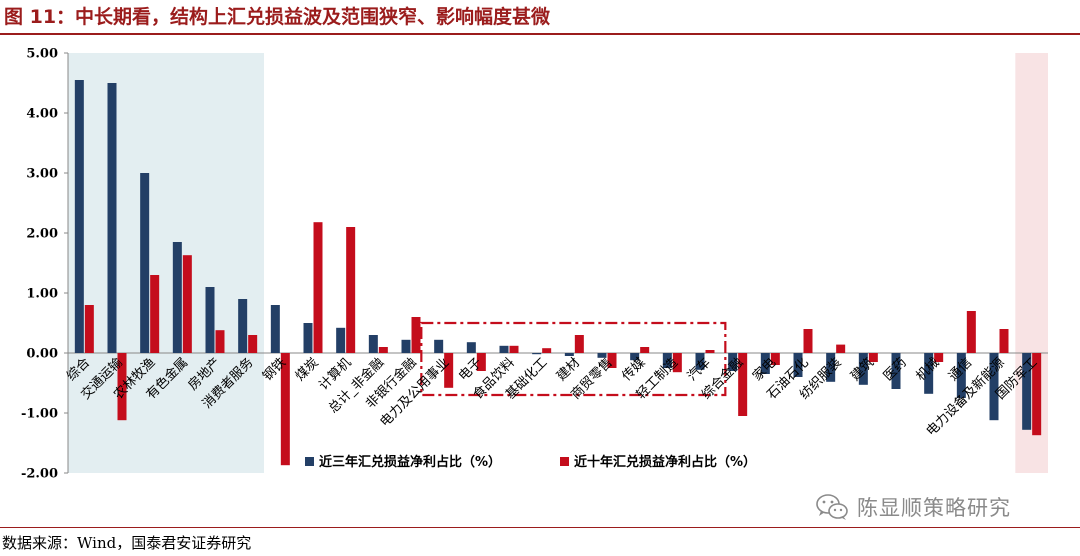  Describe the element at coordinates (127, 543) in the screenshot. I see `source-note: 数据来源：Wind，国泰君安证券研究` at that location.